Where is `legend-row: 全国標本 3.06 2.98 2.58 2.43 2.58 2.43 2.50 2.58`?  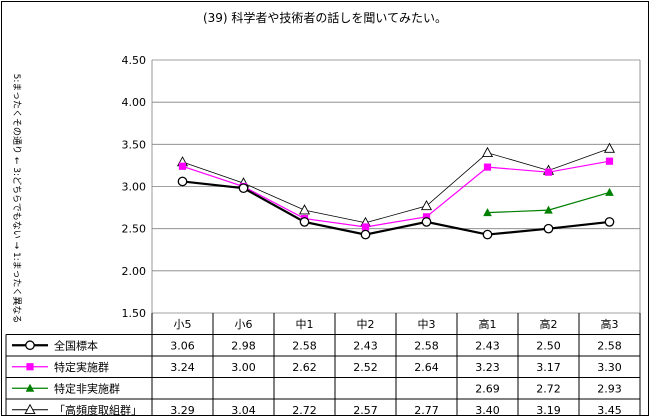
legend-row: 全国標本 3.06 2.98 2.58 2.43 2.58 2.43 2.50 2.58 is located at coordinates (317, 345).